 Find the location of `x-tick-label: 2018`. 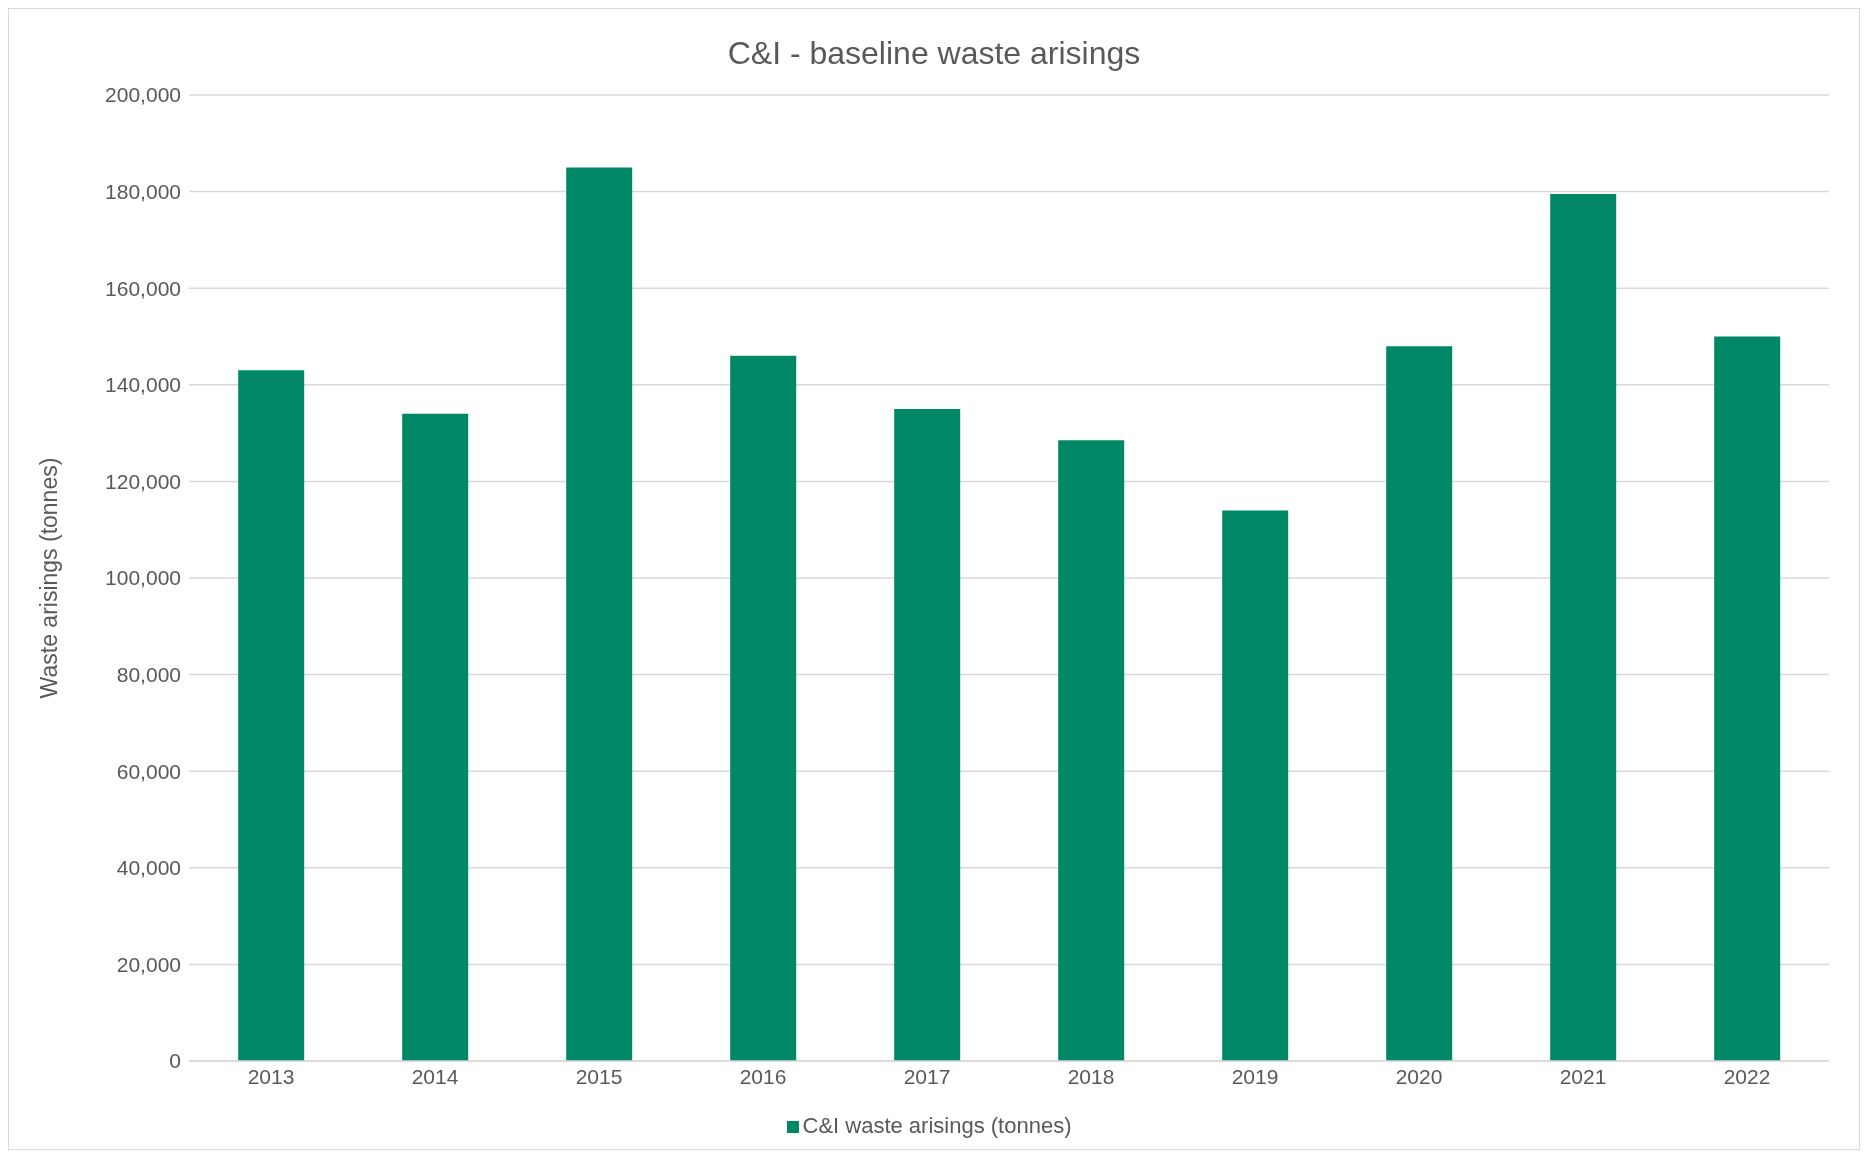

x-tick-label: 2018 is located at coordinates (1091, 1076).